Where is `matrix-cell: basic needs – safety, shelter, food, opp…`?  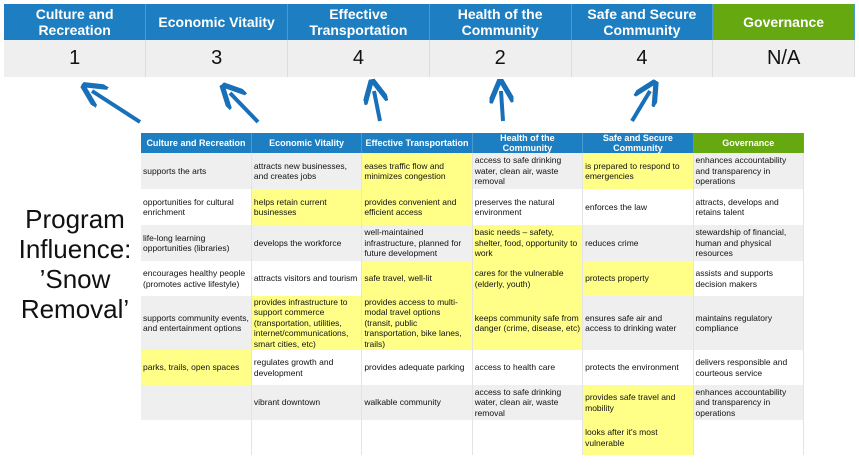
matrix-cell: basic needs – safety, shelter, food, opp… is located at coordinates (528, 243).